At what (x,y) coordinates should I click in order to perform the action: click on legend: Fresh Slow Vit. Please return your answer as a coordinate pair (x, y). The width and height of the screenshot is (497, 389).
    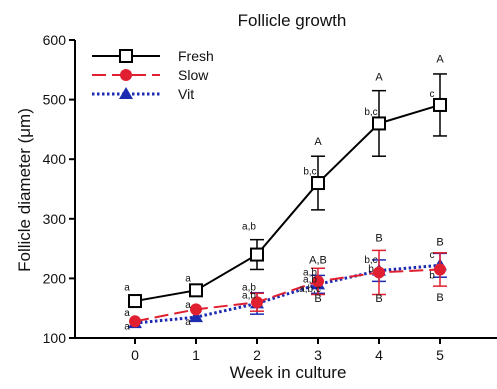
    Looking at the image, I should click on (153, 75).